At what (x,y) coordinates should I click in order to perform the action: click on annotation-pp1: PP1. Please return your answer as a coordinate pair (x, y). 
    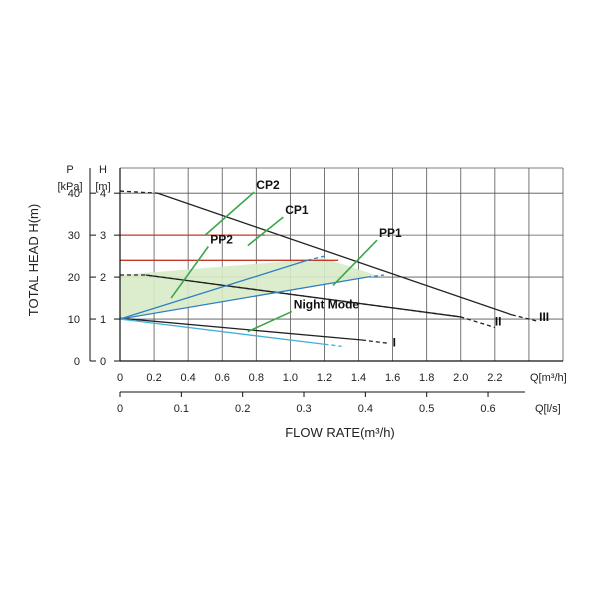
    Looking at the image, I should click on (390, 233).